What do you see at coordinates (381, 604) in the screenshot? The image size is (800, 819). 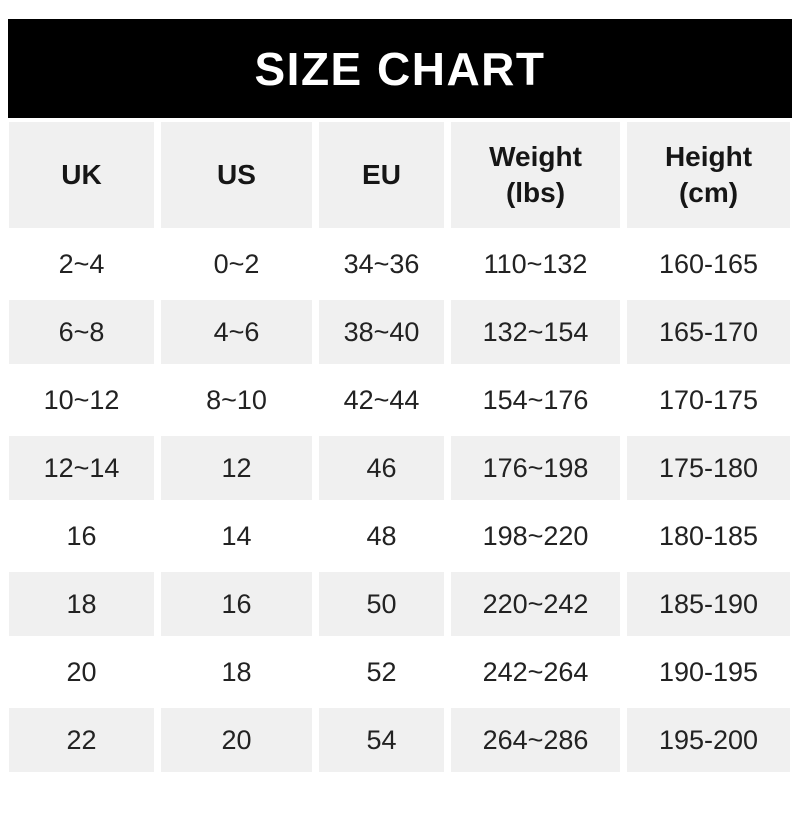 I see `table-cell: 50` at bounding box center [381, 604].